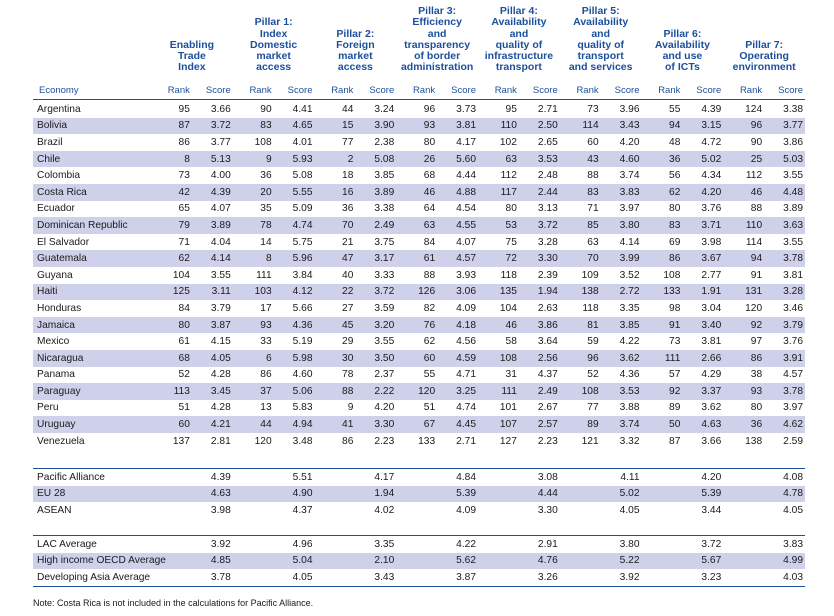 The height and width of the screenshot is (616, 834). I want to click on score-cell: 3.43, so click(384, 577).